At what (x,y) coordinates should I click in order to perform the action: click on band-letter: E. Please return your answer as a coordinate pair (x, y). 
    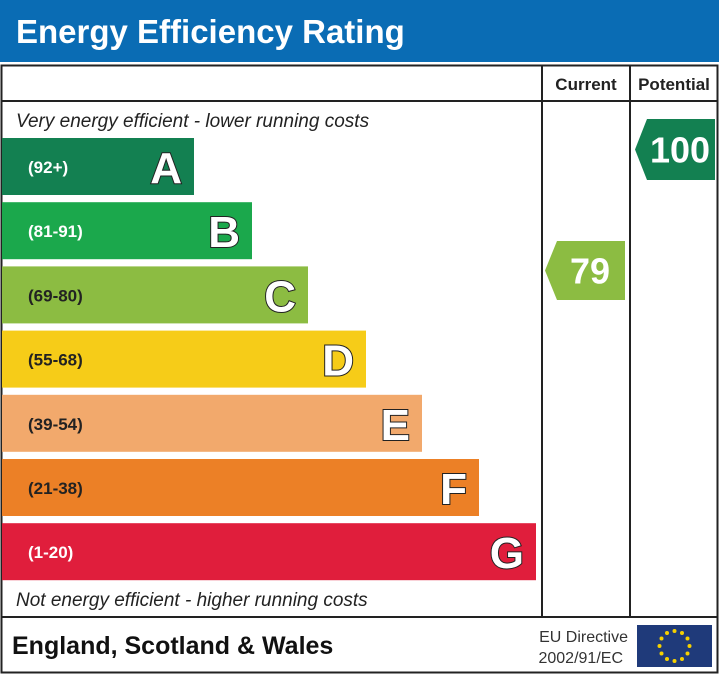
    Looking at the image, I should click on (395, 425).